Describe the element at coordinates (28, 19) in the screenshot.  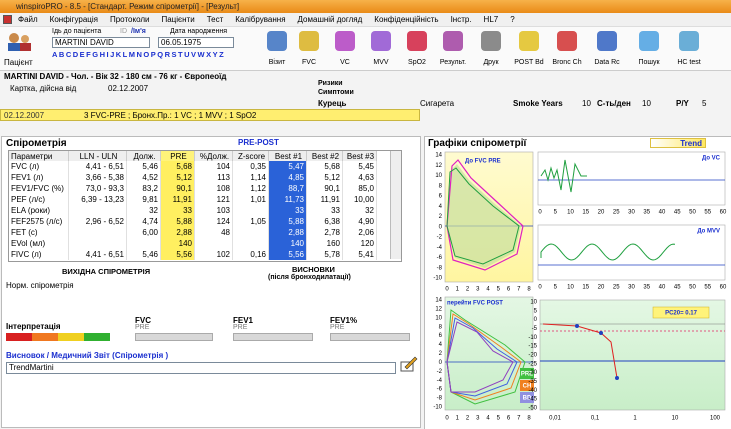
I see `menu-item: Файл` at that location.